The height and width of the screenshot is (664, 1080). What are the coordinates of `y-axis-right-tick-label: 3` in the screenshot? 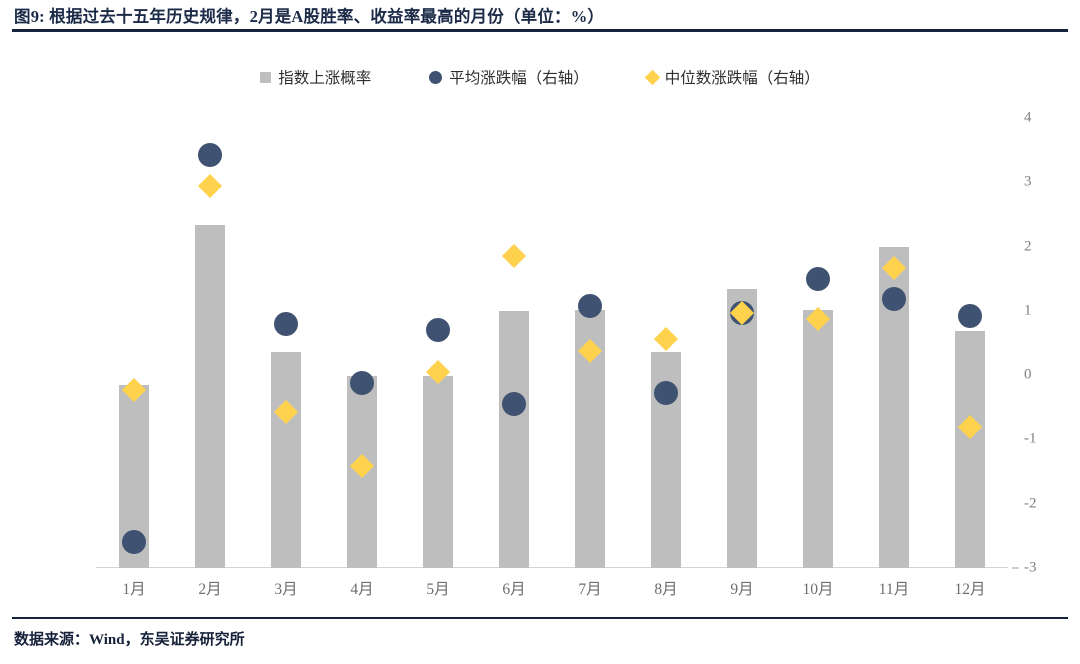 It's located at (1028, 181).